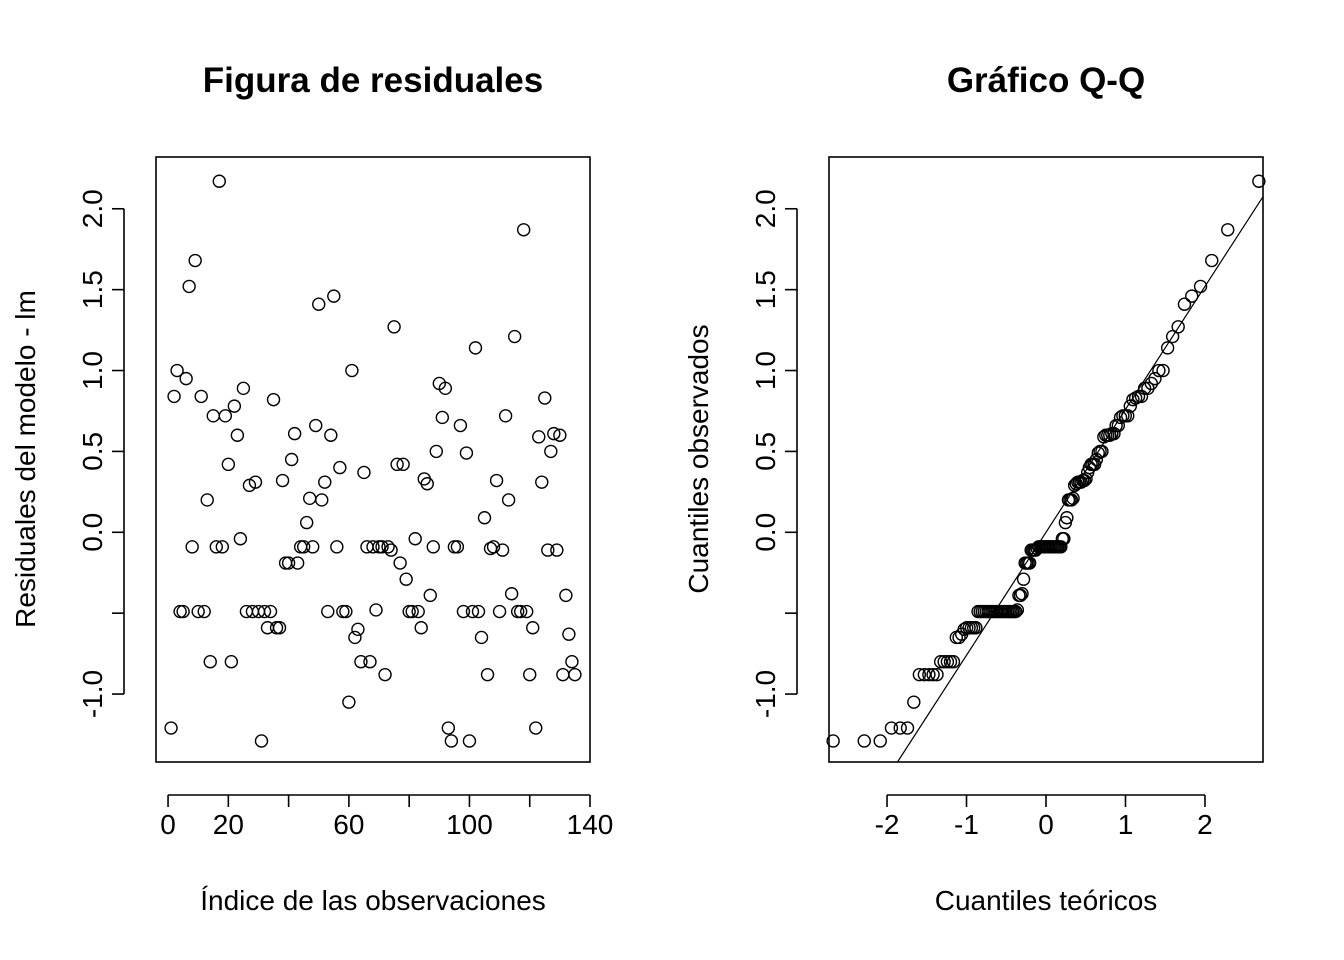  I want to click on x-tick-label: -2, so click(887, 824).